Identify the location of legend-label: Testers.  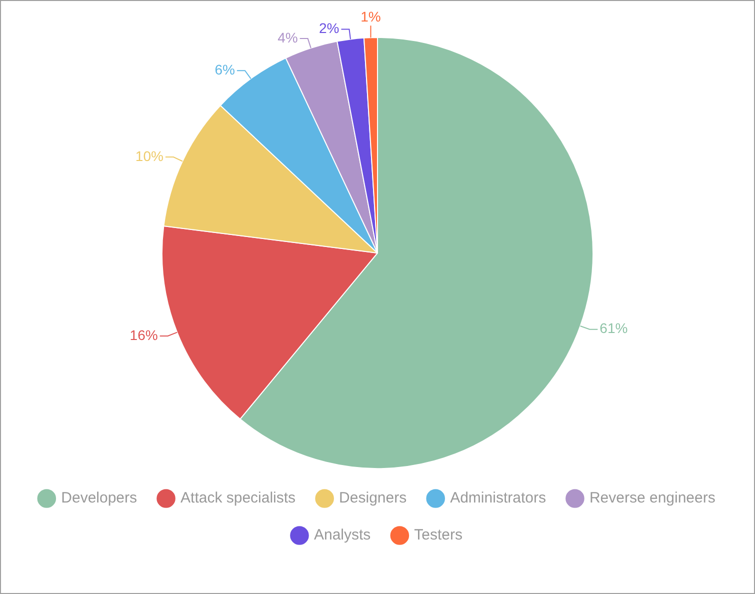
(438, 535).